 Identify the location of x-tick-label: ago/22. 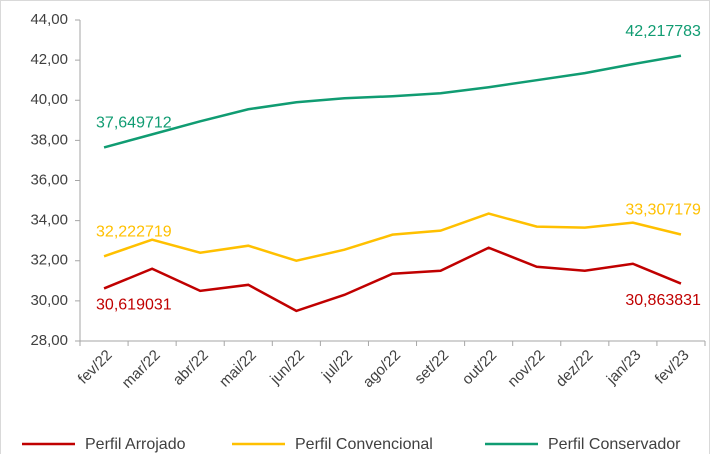
(382, 369).